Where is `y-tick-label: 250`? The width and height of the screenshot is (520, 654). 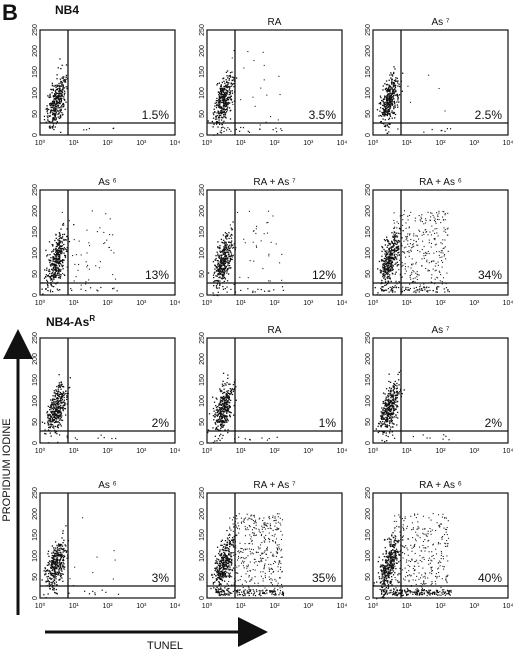
y-tick-label: 250 is located at coordinates (202, 190).